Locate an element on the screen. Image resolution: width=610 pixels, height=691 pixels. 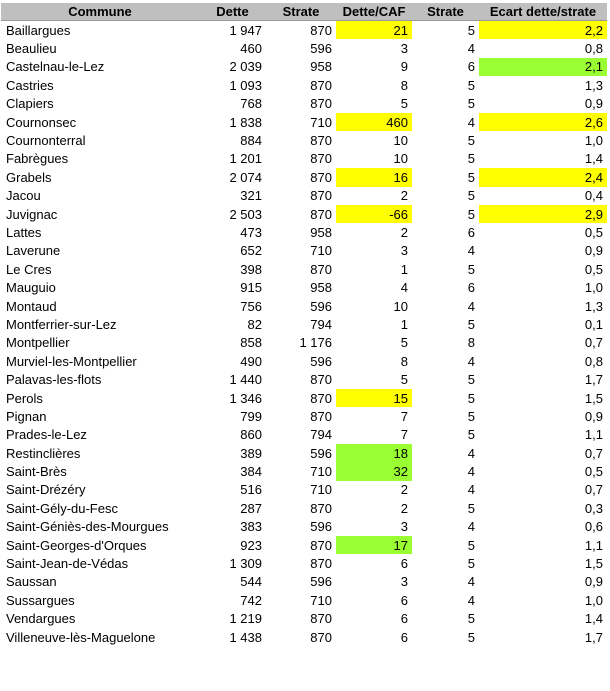
cell-commune: Restinclières is located at coordinates (43, 453).